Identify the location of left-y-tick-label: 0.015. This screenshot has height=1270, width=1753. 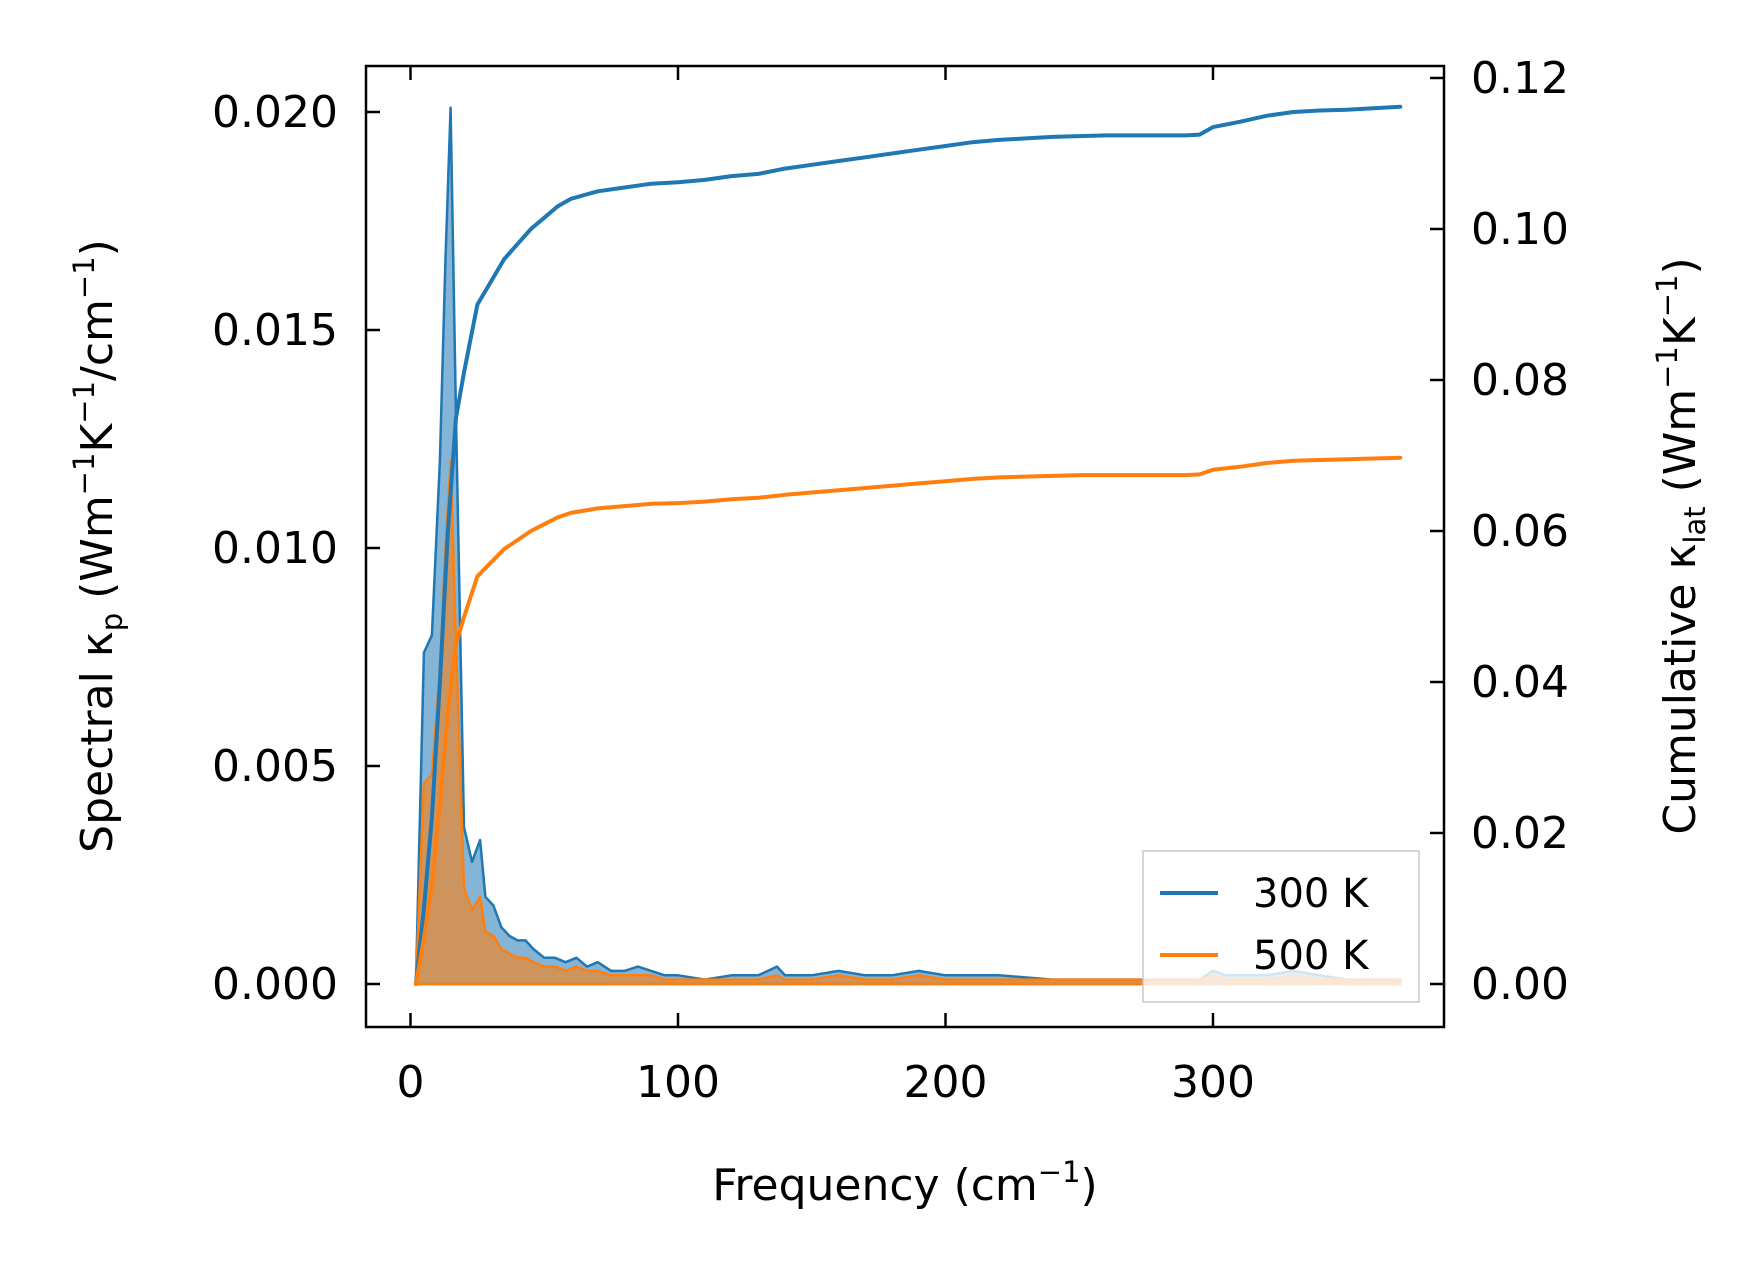
(275, 330).